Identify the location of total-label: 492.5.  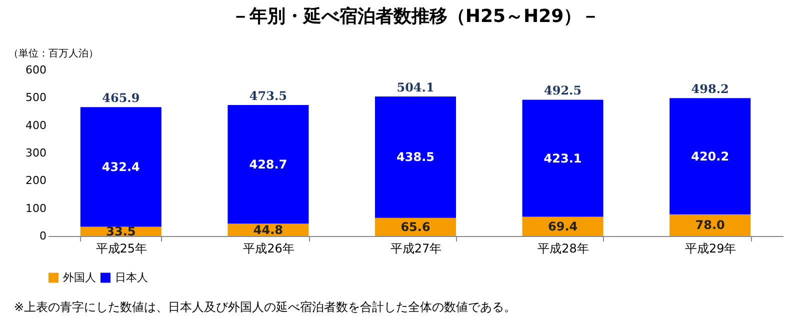
(563, 91).